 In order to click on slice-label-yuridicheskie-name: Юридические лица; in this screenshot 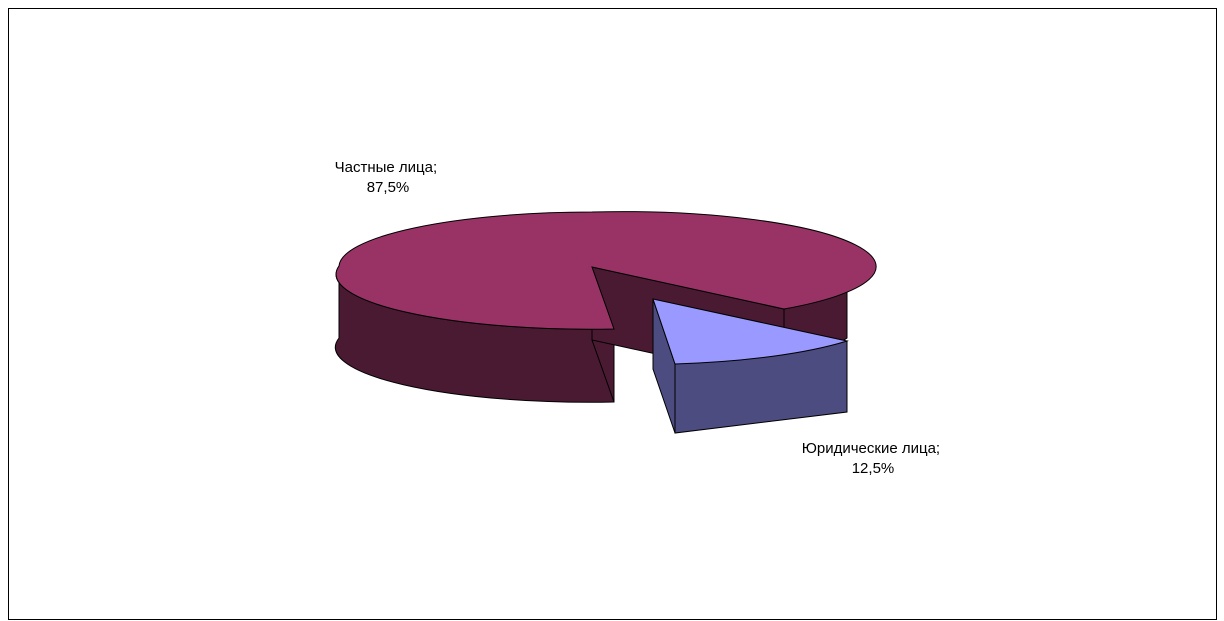, I will do `click(871, 448)`.